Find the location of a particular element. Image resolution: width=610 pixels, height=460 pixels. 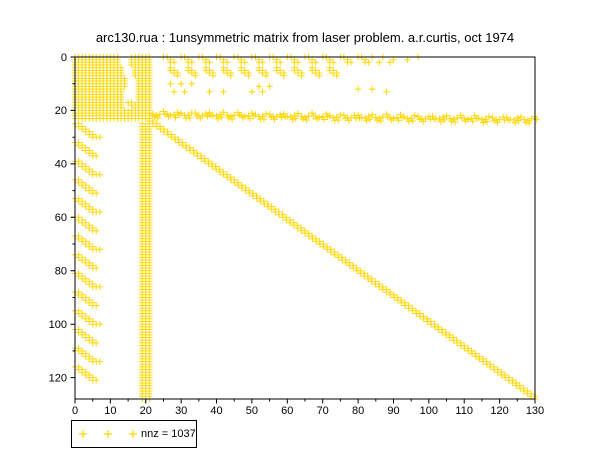

x-tick-label: 60 is located at coordinates (287, 411).